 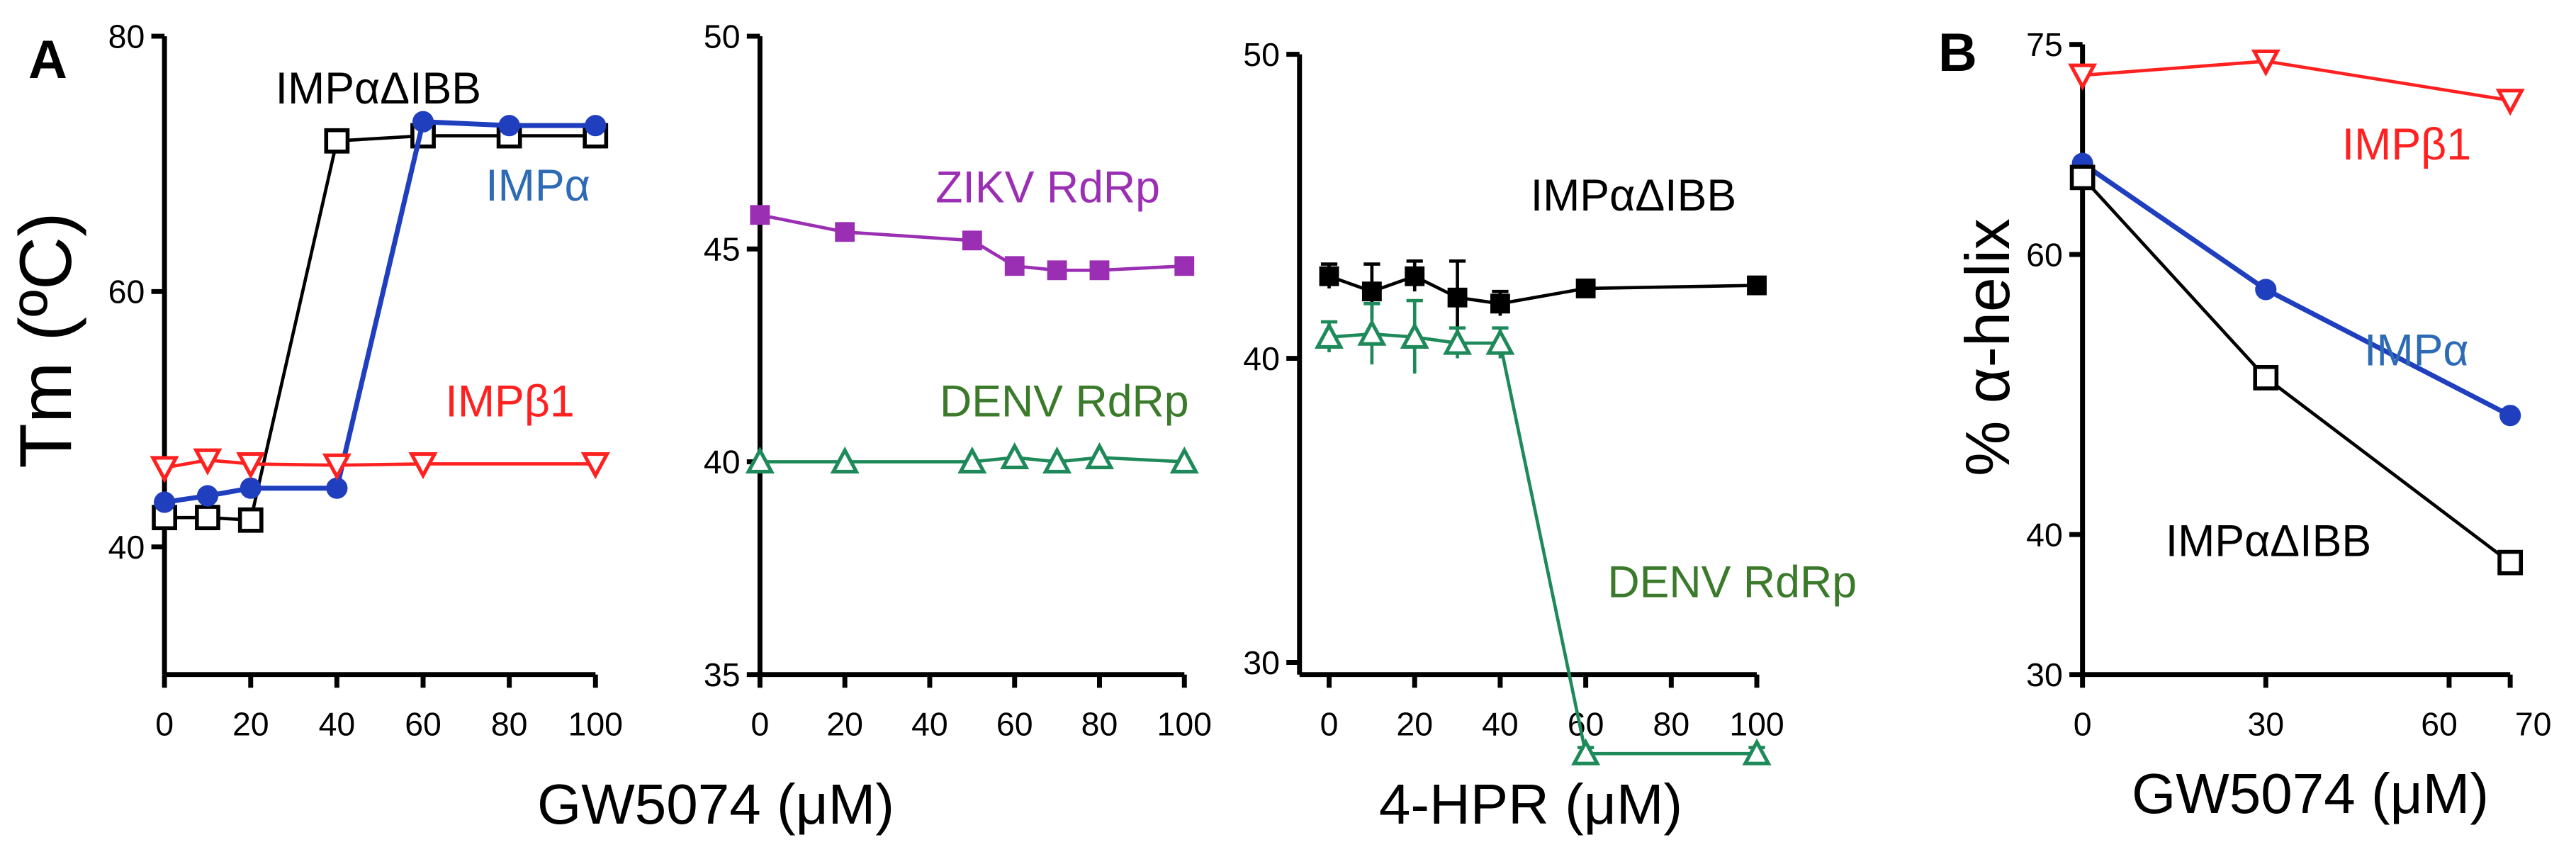 I want to click on y-tick-label: 75, so click(x=2045, y=45).